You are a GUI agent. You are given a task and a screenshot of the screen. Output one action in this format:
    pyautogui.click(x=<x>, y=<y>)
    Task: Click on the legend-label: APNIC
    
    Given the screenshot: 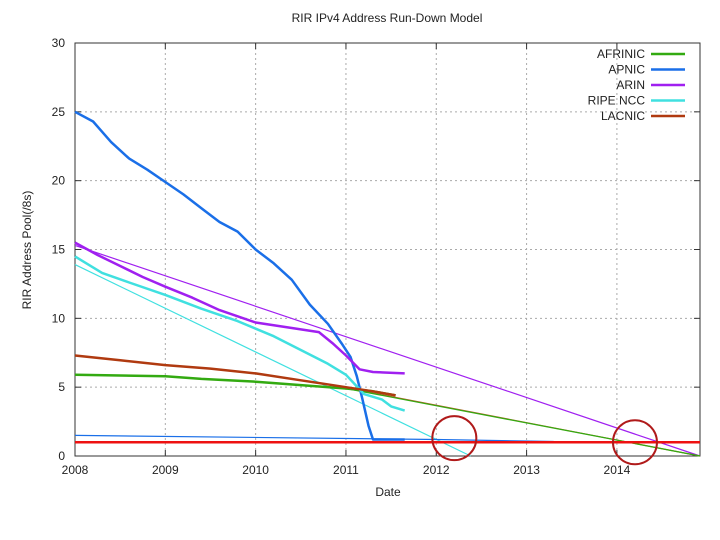 What is the action you would take?
    pyautogui.click(x=626, y=70)
    